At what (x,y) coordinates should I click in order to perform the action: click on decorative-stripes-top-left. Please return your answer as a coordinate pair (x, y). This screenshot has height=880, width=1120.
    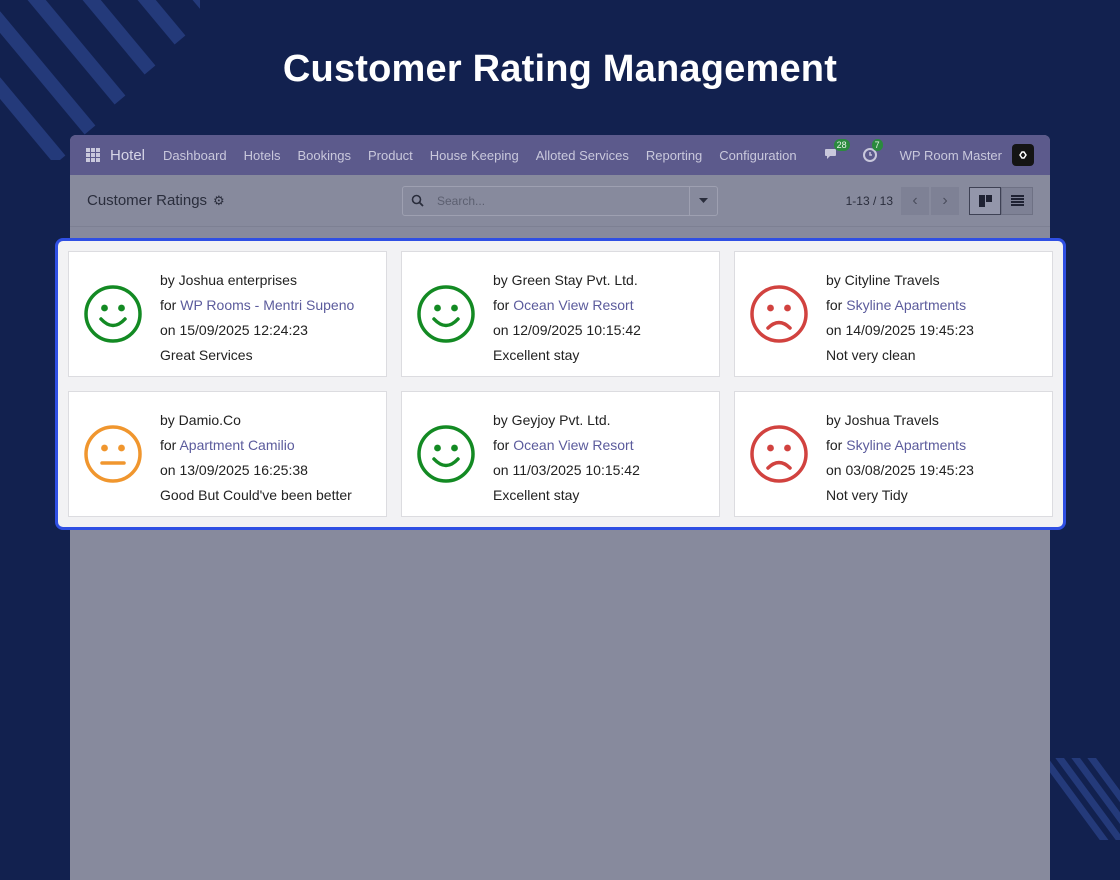
    Looking at the image, I should click on (100, 80).